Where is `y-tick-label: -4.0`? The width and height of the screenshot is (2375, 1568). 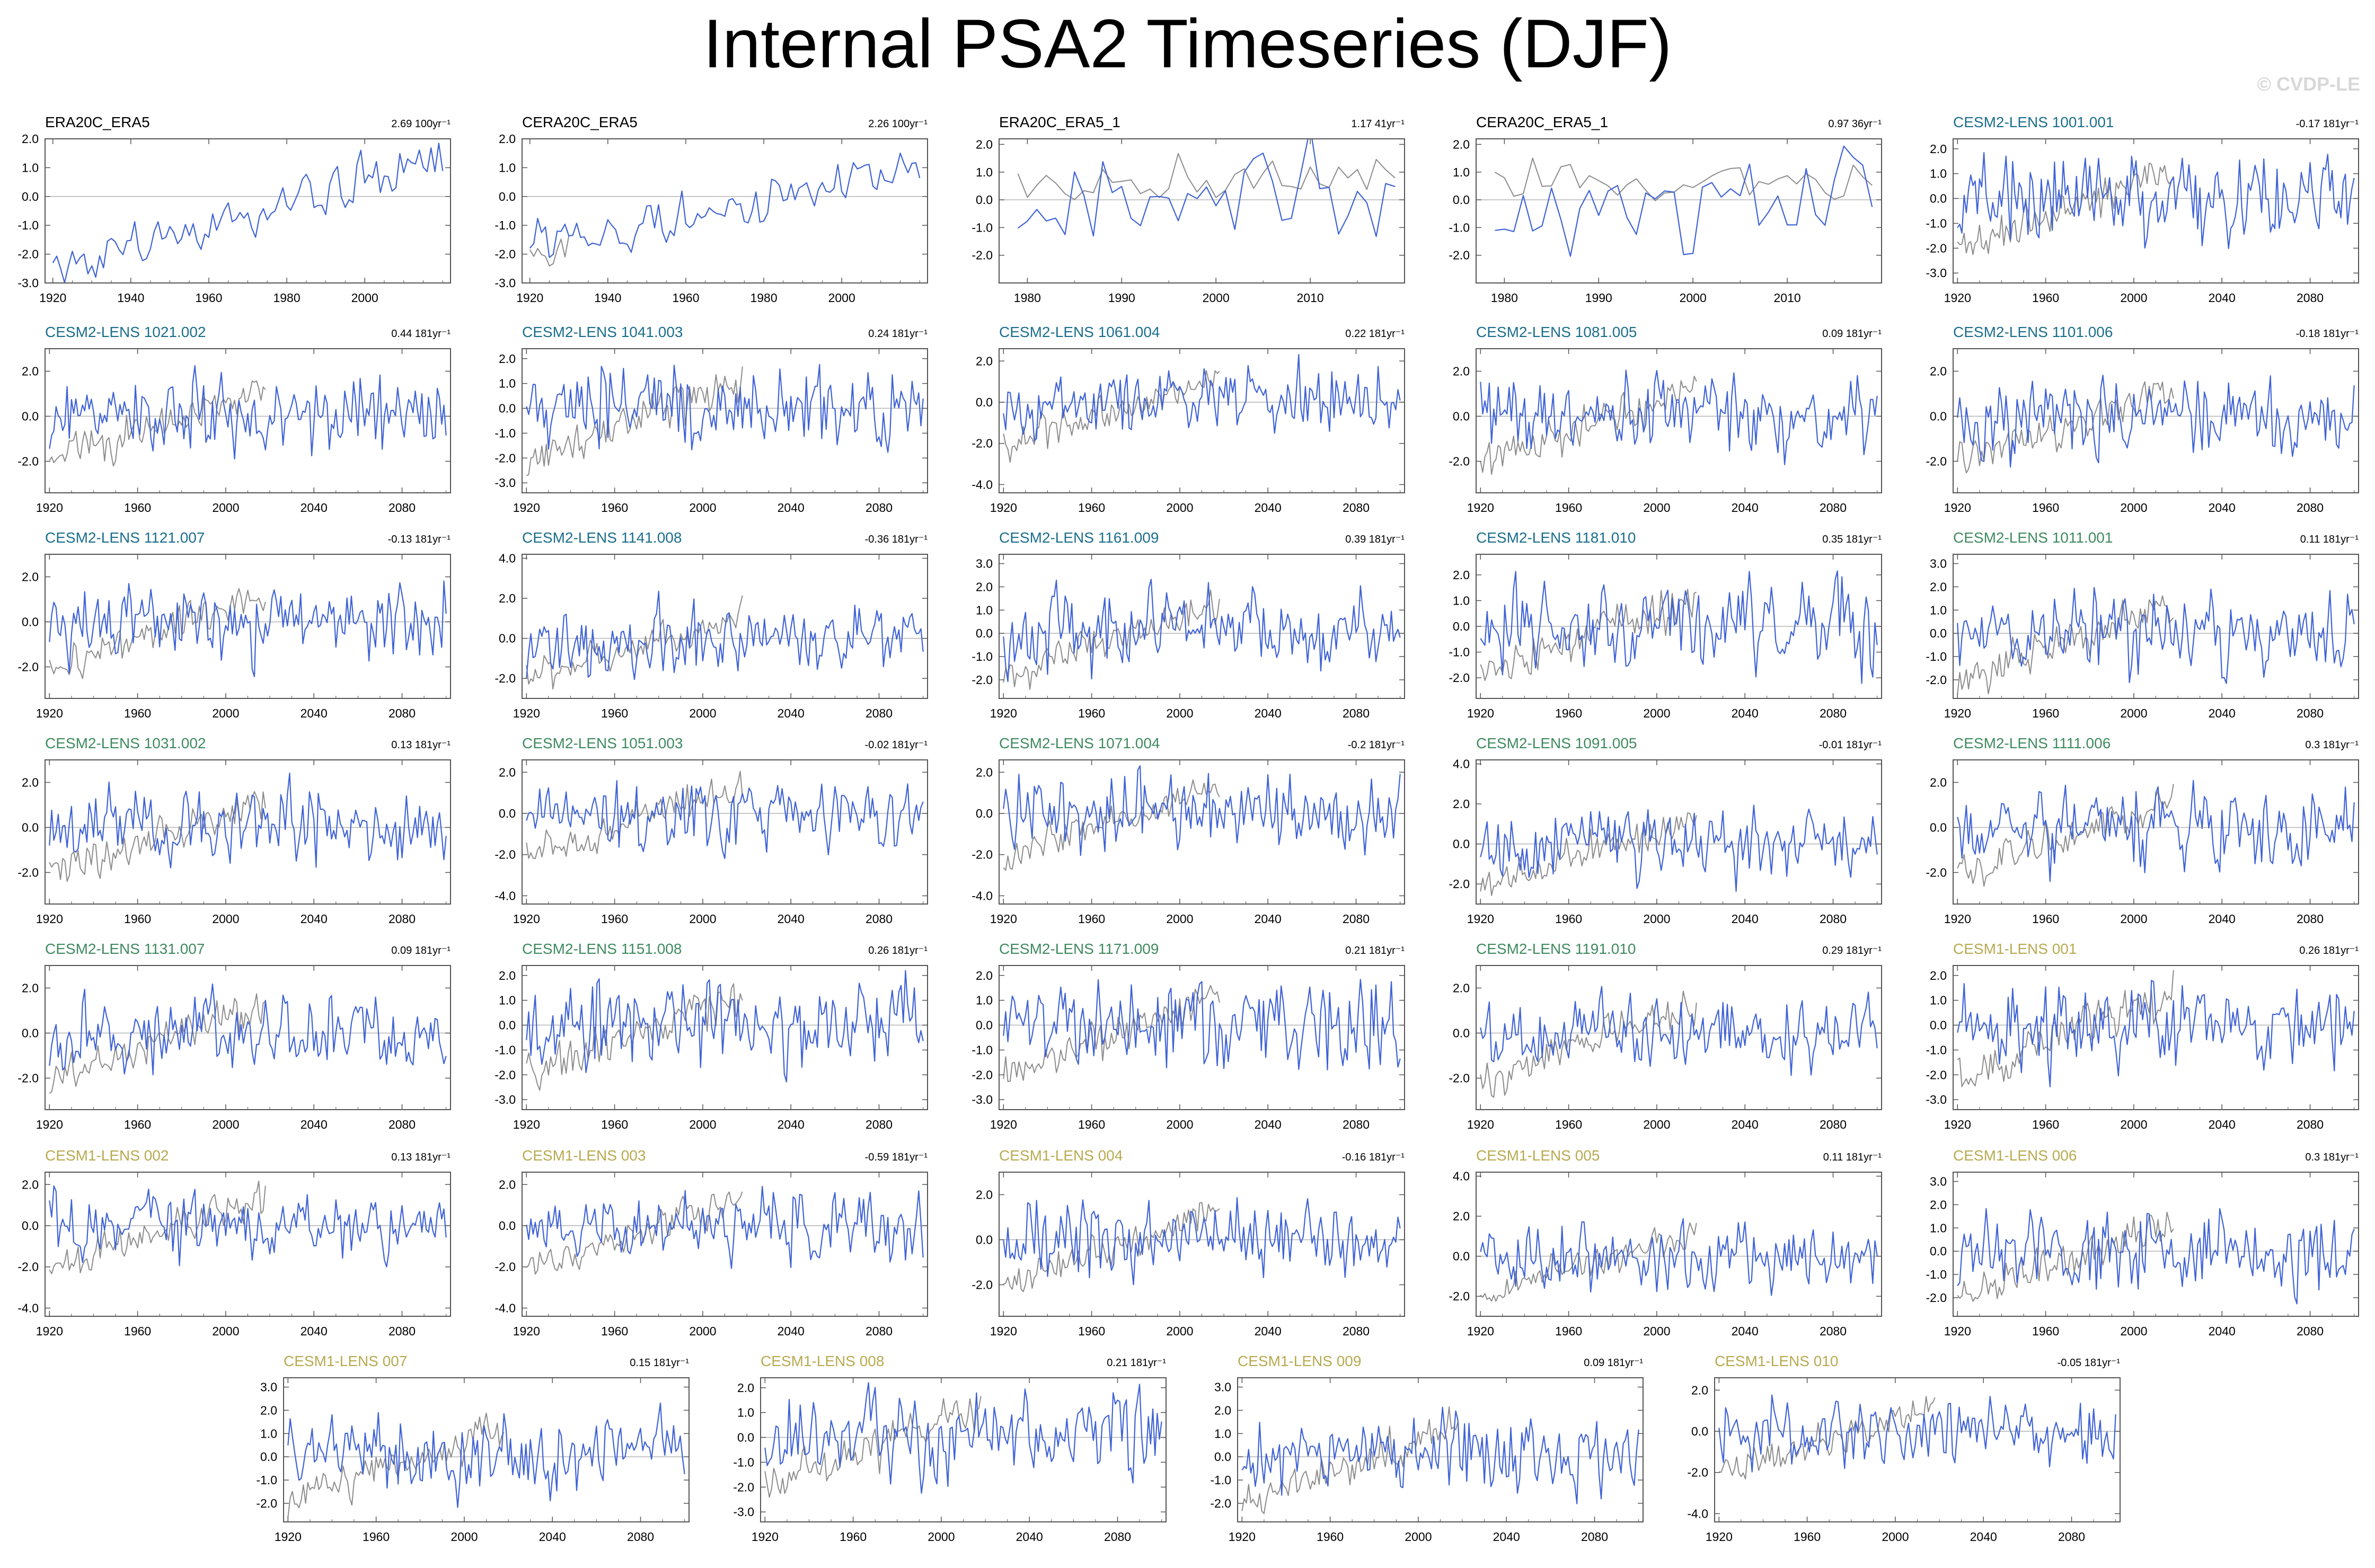 y-tick-label: -4.0 is located at coordinates (1697, 1513).